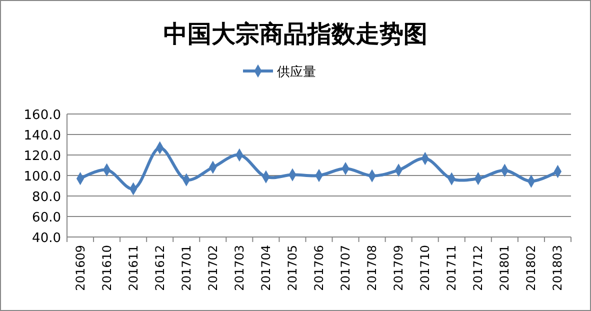  Describe the element at coordinates (296, 33) in the screenshot. I see `chart-title: 中国大宗商品指数走势图` at that location.